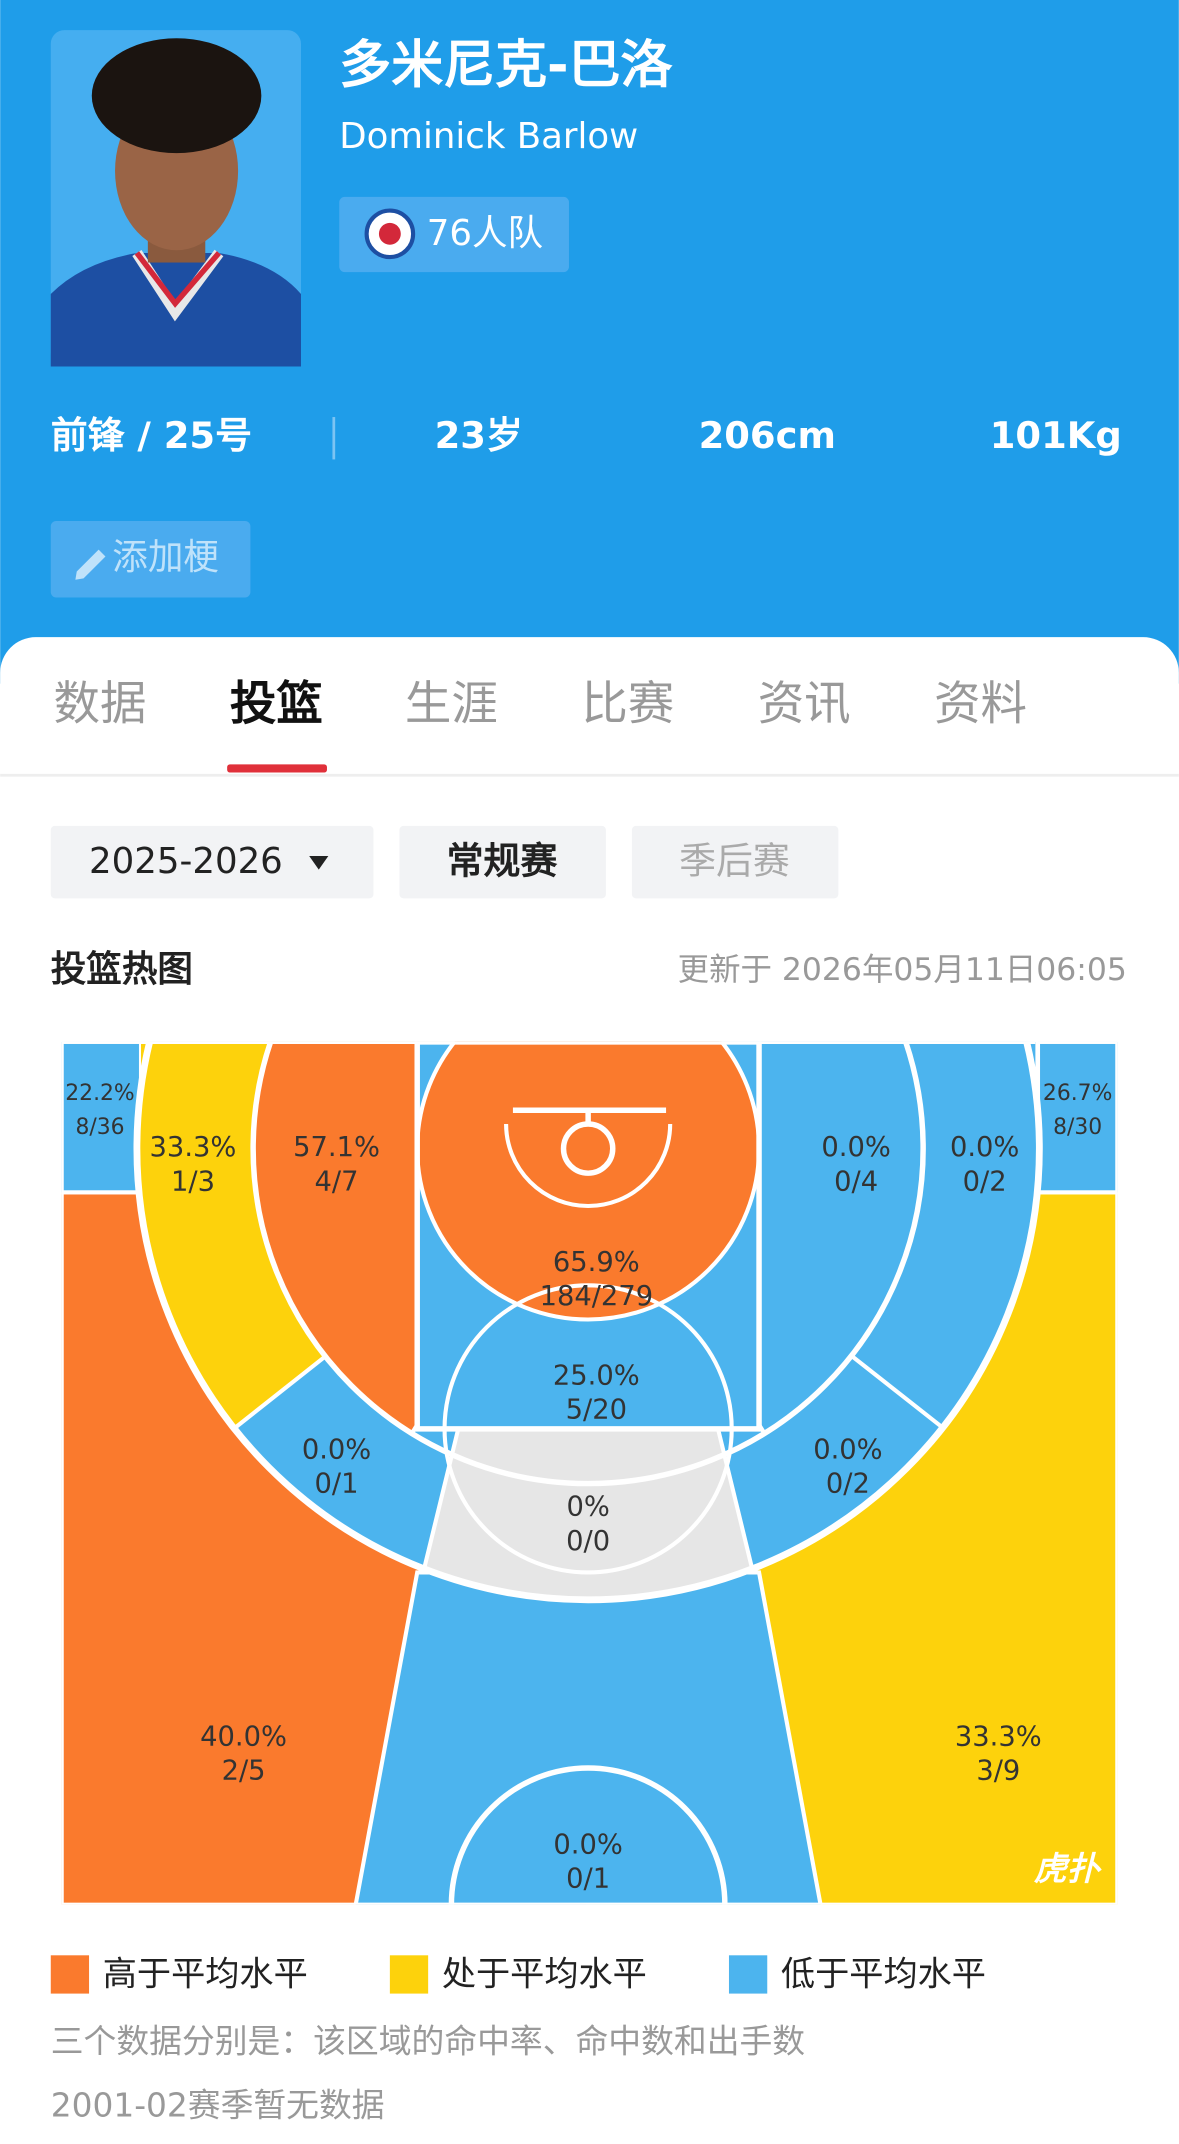 Image resolution: width=1179 pixels, height=2144 pixels. Describe the element at coordinates (218, 2106) in the screenshot. I see `note: 2001-02赛季暂无数据` at that location.